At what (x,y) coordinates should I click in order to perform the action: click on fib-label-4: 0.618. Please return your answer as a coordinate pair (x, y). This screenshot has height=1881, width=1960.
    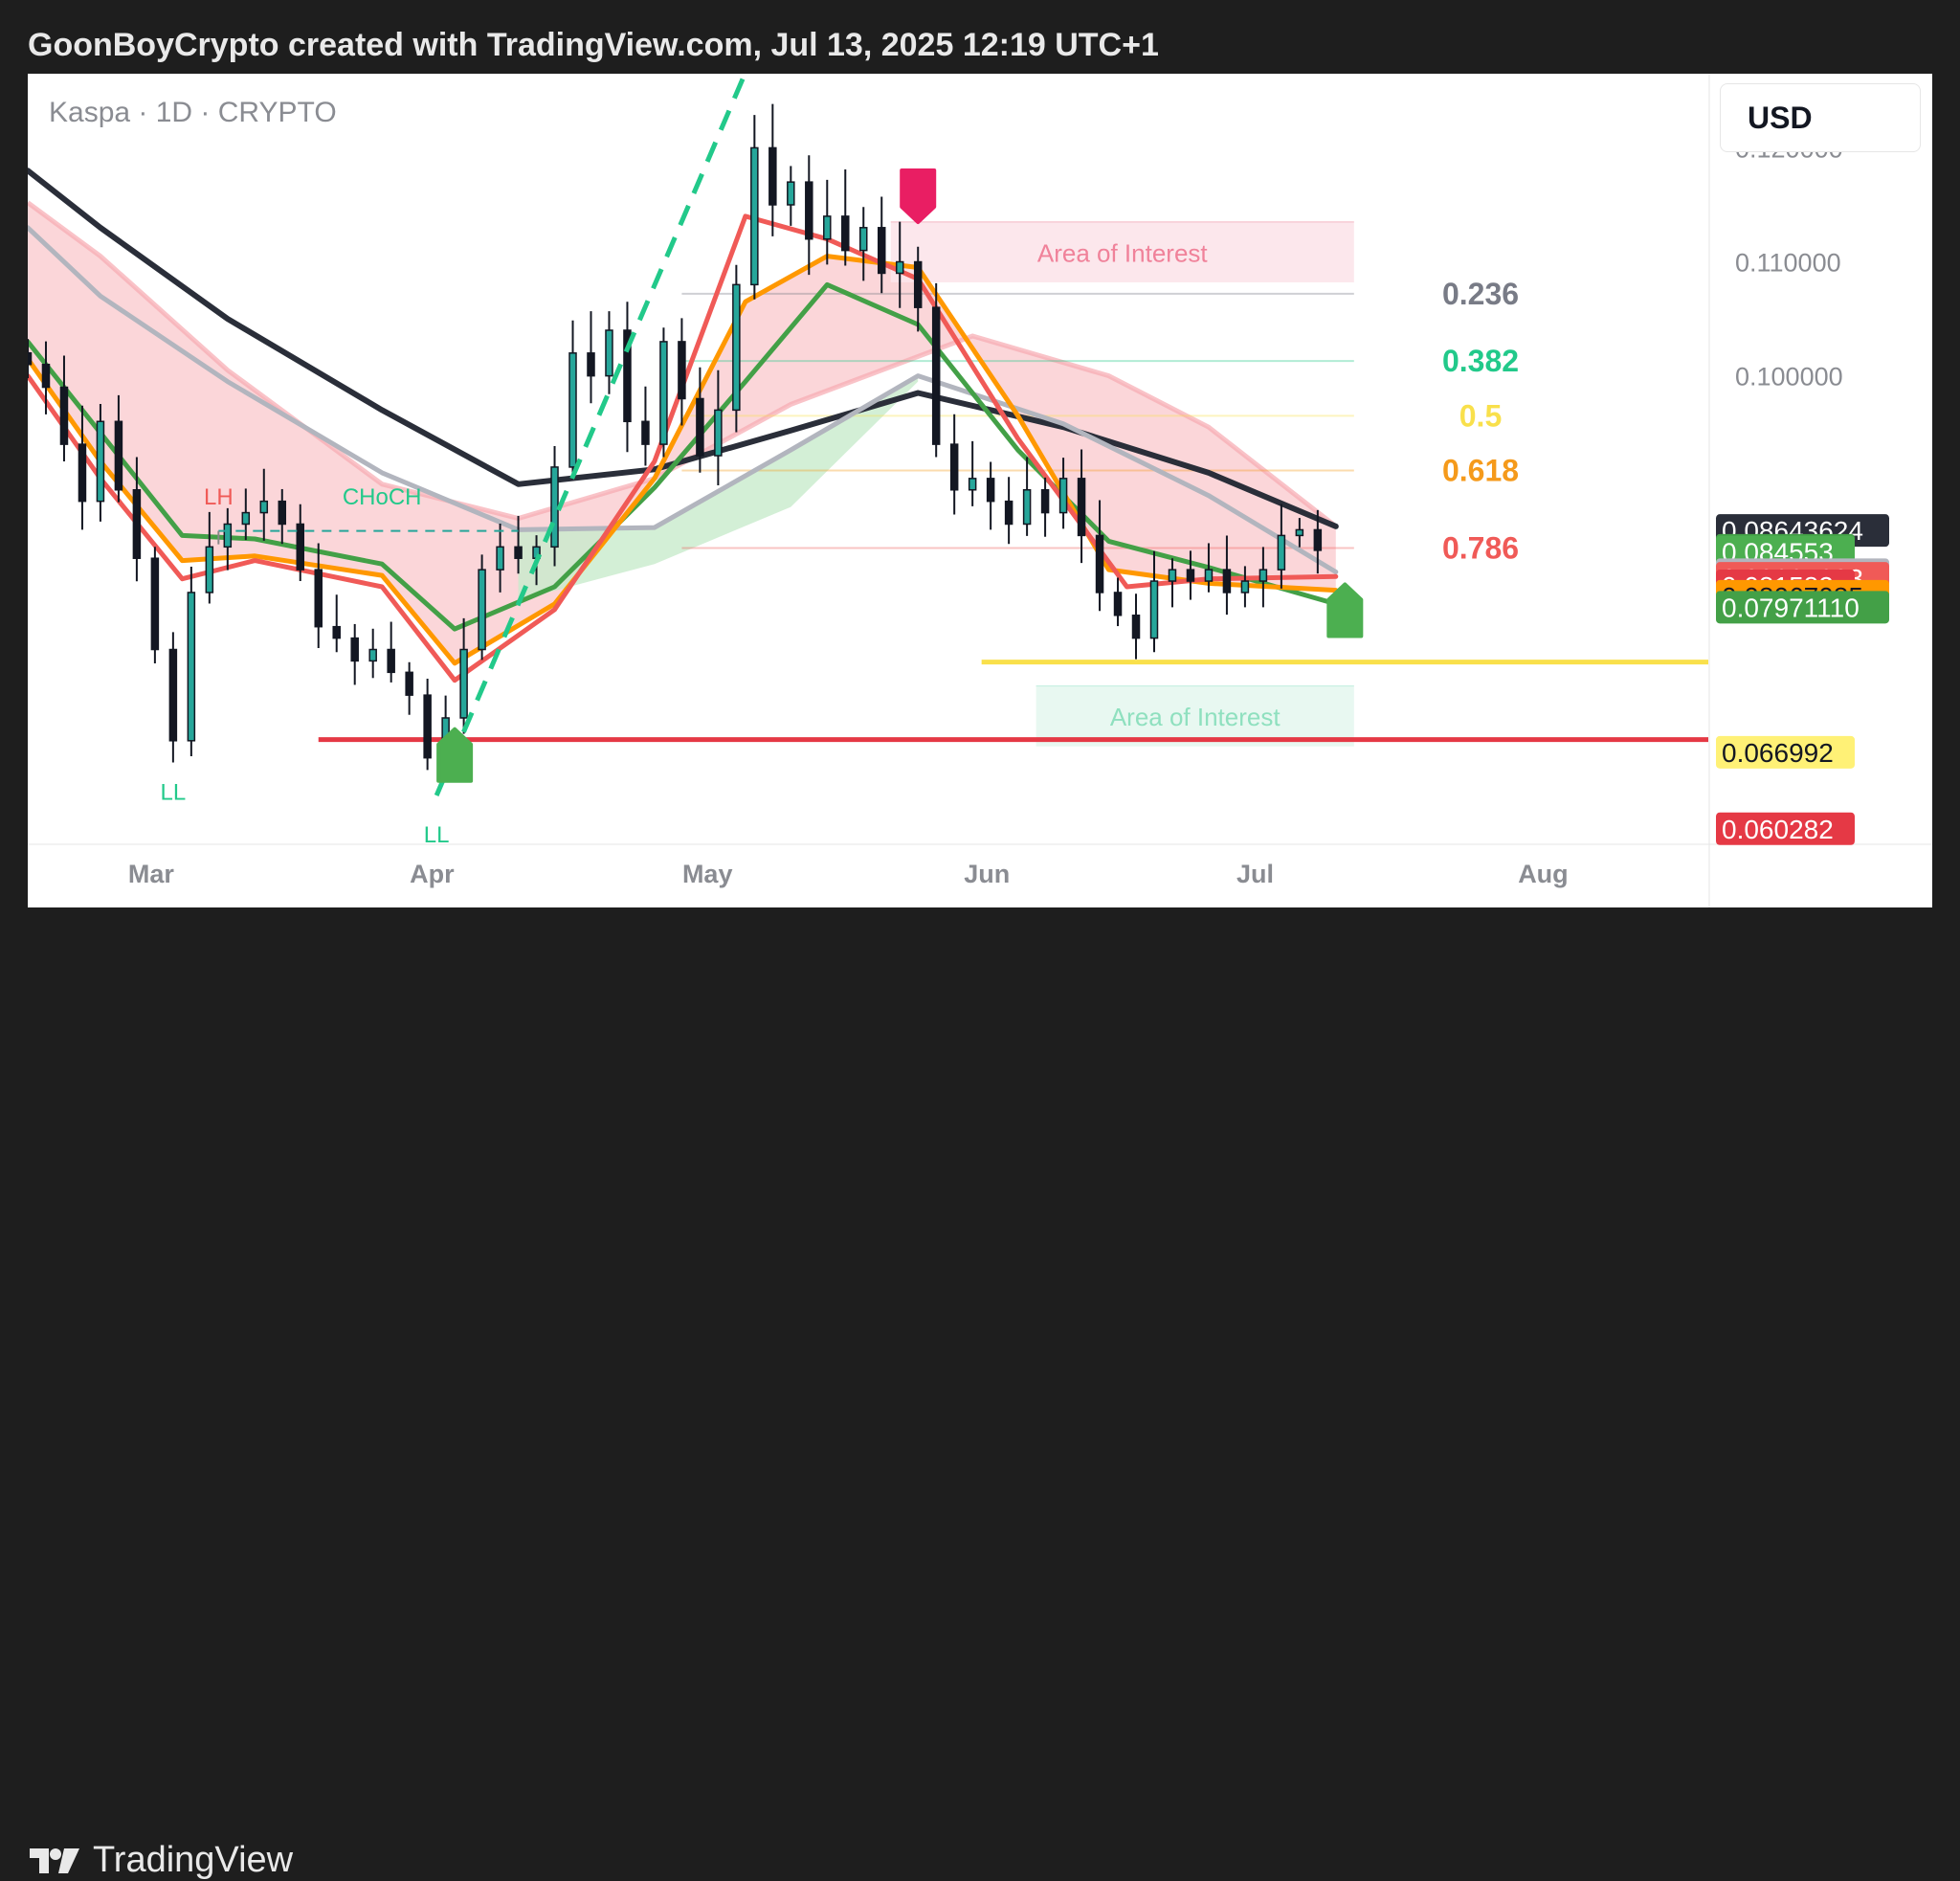
    Looking at the image, I should click on (1481, 471).